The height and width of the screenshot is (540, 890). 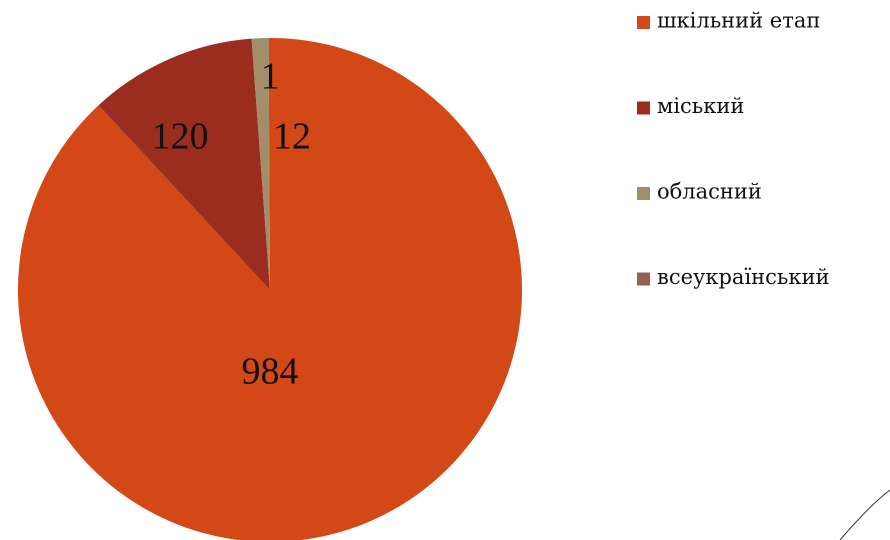 I want to click on decoration, so click(x=864, y=514).